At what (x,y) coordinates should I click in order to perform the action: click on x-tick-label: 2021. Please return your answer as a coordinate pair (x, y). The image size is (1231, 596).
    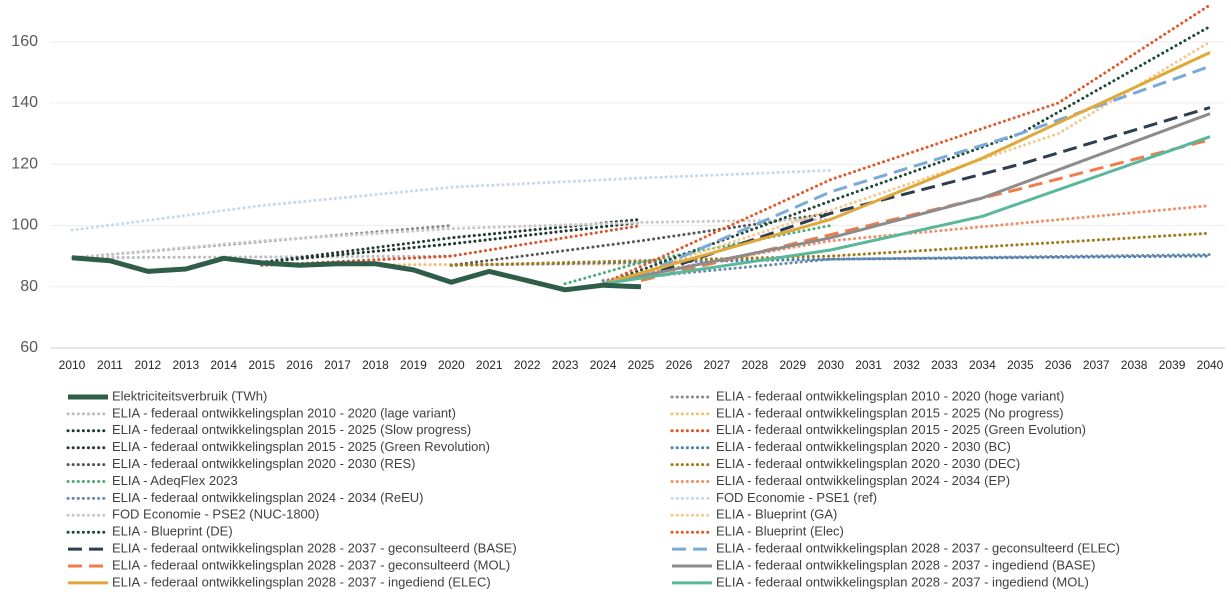
    Looking at the image, I should click on (489, 365).